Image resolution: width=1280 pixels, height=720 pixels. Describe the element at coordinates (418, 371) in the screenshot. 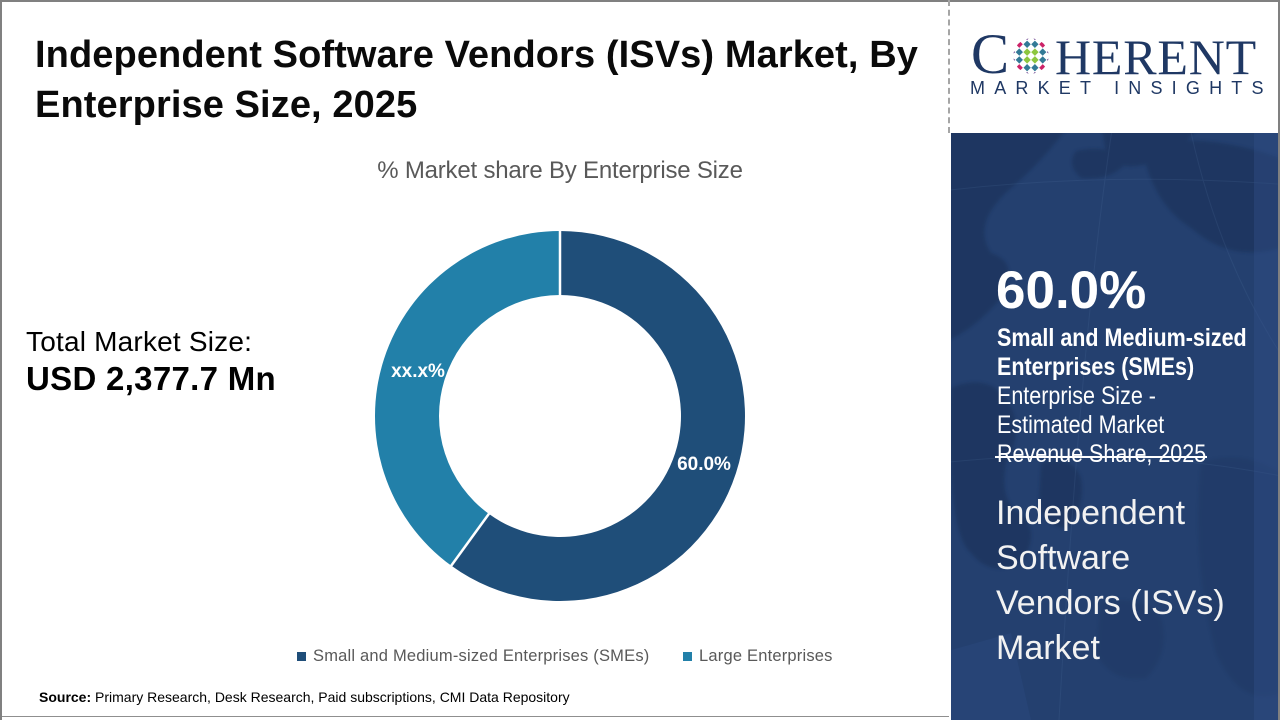

I see `svg-text: xx.x%` at that location.